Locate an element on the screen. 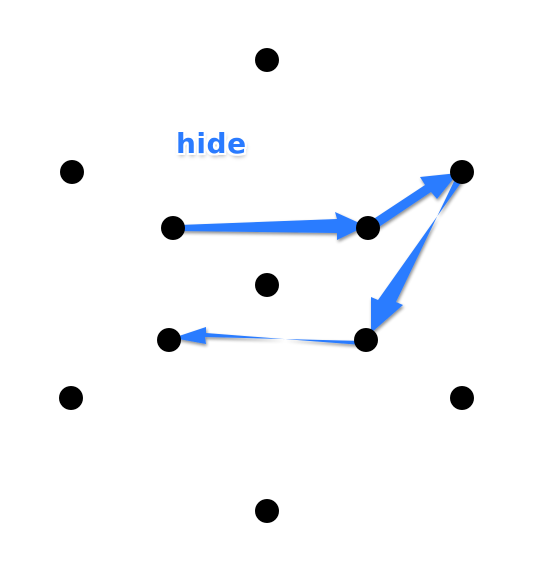 The width and height of the screenshot is (538, 568). dot-center is located at coordinates (267, 285).